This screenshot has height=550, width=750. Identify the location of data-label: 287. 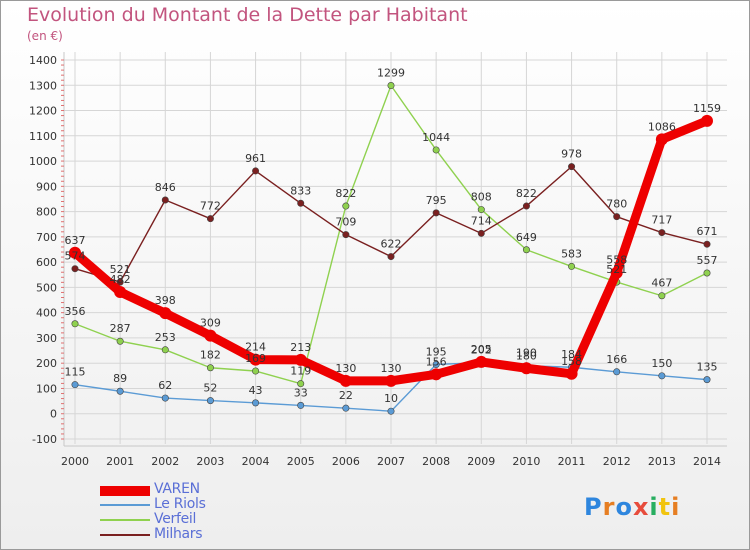
(120, 328).